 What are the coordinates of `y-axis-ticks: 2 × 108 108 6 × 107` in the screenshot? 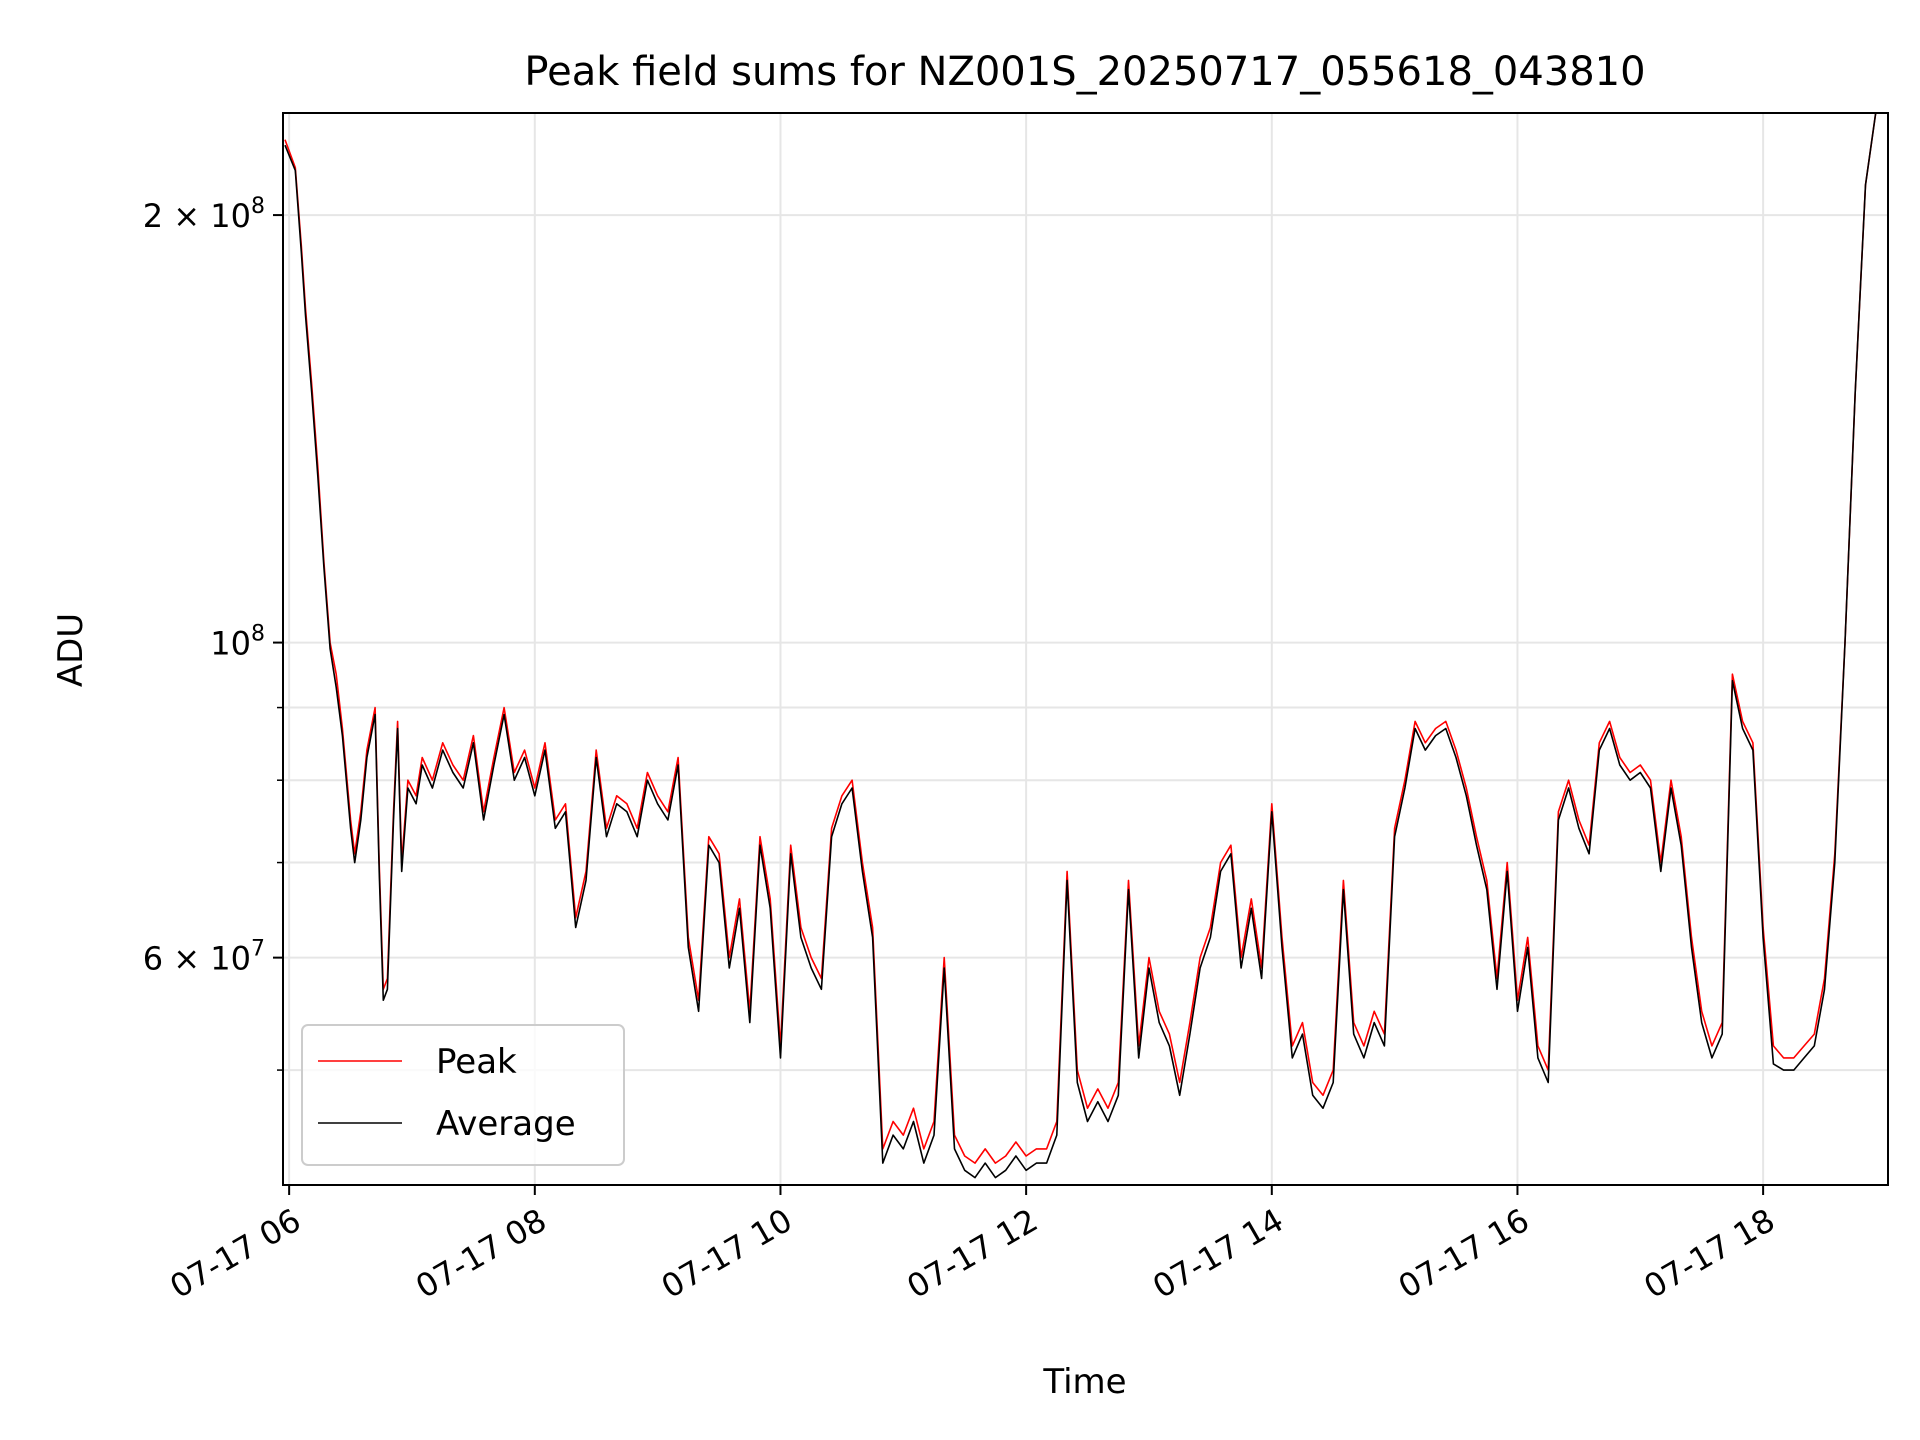 It's located at (213, 632).